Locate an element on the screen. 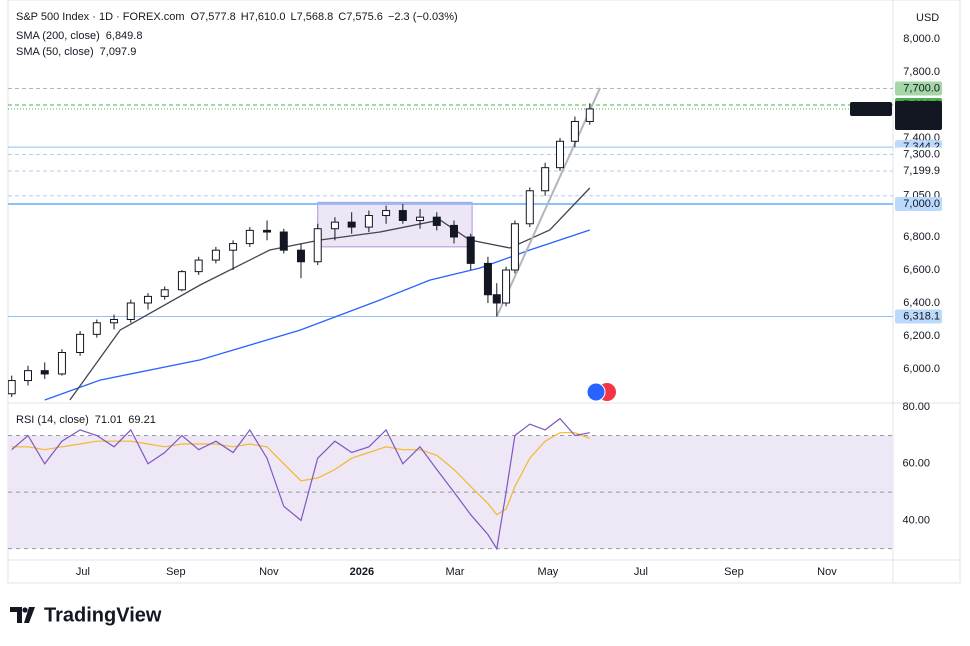 The width and height of the screenshot is (970, 646). level-label: 7,000.0 is located at coordinates (921, 204).